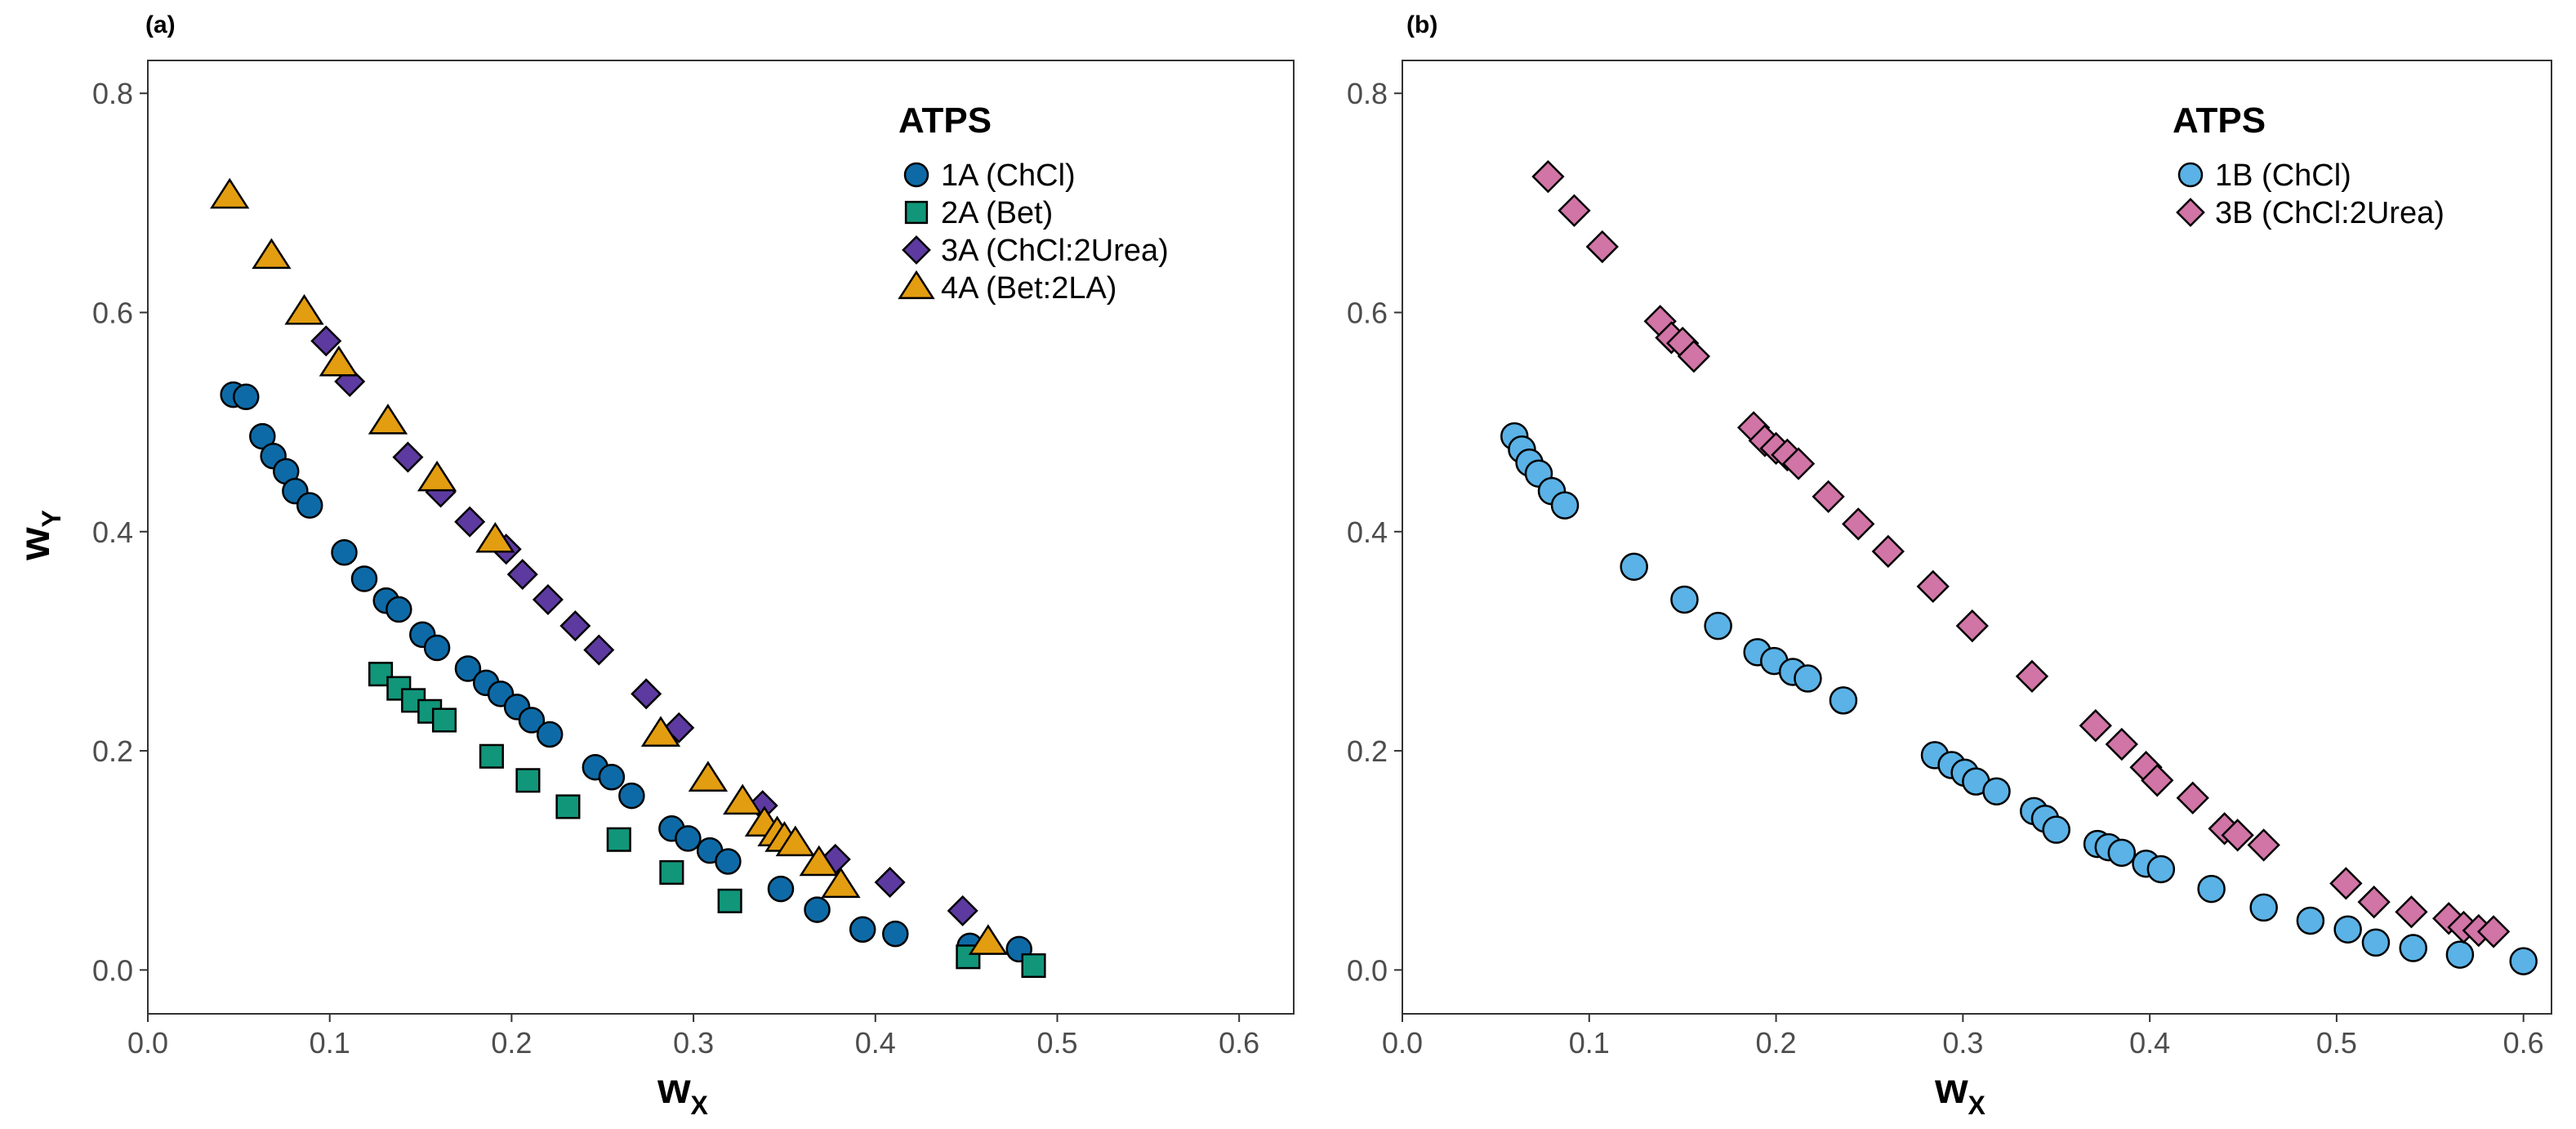 Image resolution: width=2576 pixels, height=1129 pixels. Describe the element at coordinates (38, 535) in the screenshot. I see `y-axis-title: wY` at that location.